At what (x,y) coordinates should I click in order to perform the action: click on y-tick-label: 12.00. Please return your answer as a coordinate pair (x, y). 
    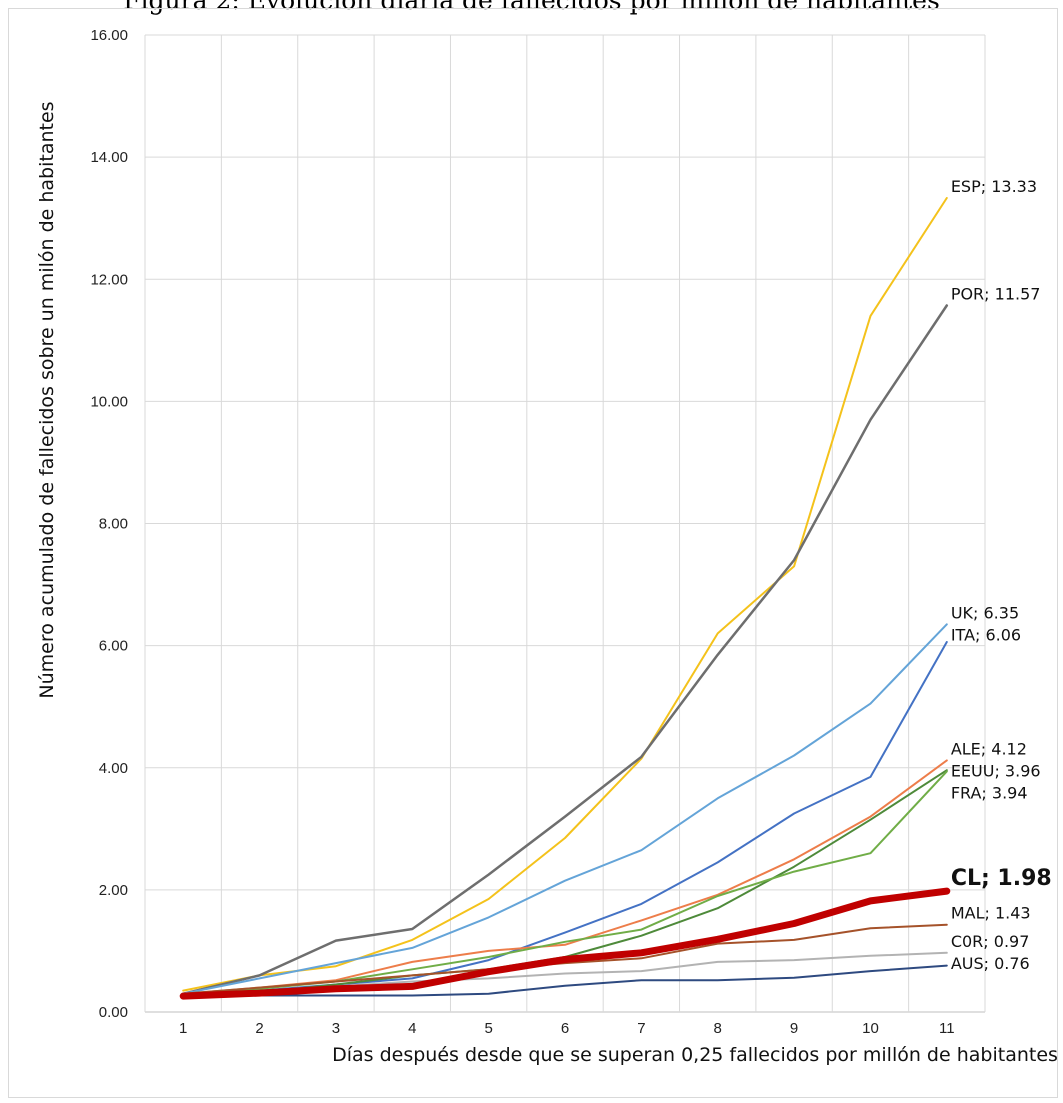
    Looking at the image, I should click on (109, 279).